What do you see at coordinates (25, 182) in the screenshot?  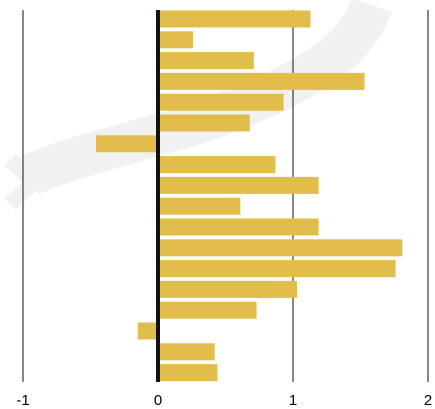 I see `watermark-chevron` at bounding box center [25, 182].